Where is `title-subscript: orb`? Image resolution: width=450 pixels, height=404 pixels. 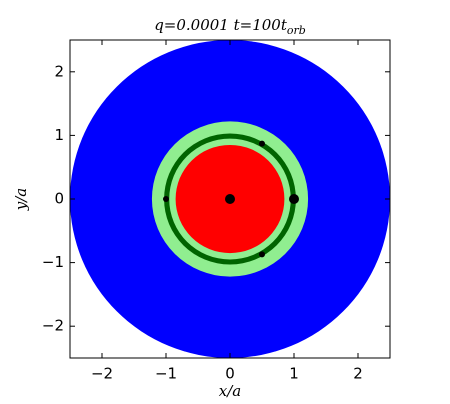
title-subscript: orb is located at coordinates (296, 30).